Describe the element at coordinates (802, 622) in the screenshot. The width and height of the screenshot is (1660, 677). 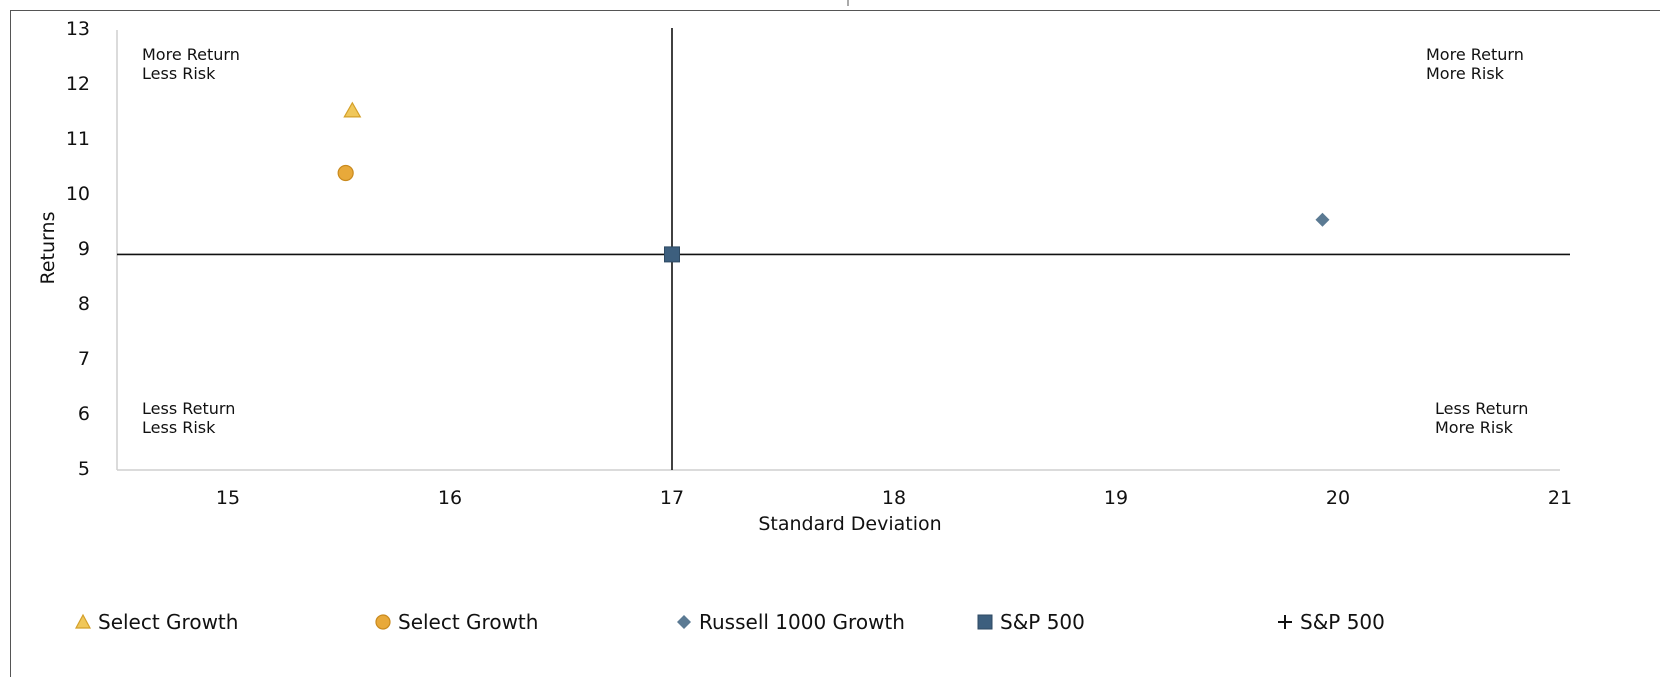
I see `legend-label: Russell 1000 Growth` at that location.